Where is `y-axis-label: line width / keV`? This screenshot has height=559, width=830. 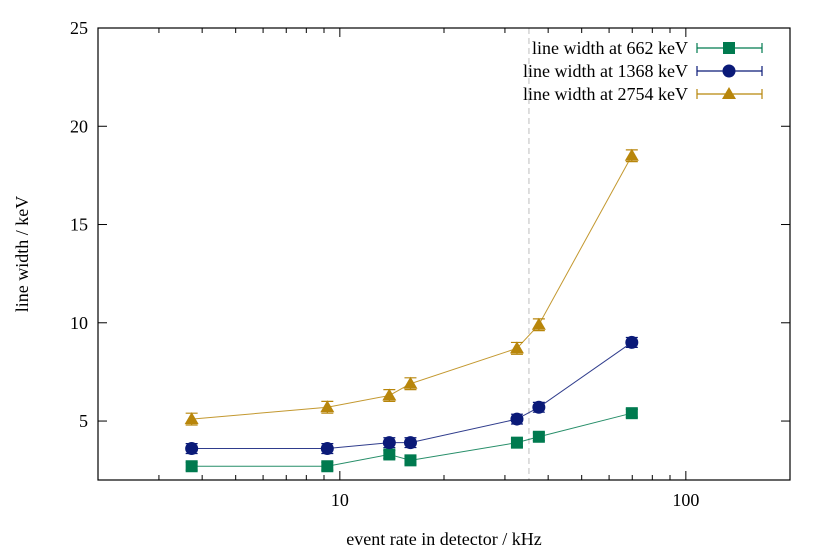 y-axis-label: line width / keV is located at coordinates (22, 254).